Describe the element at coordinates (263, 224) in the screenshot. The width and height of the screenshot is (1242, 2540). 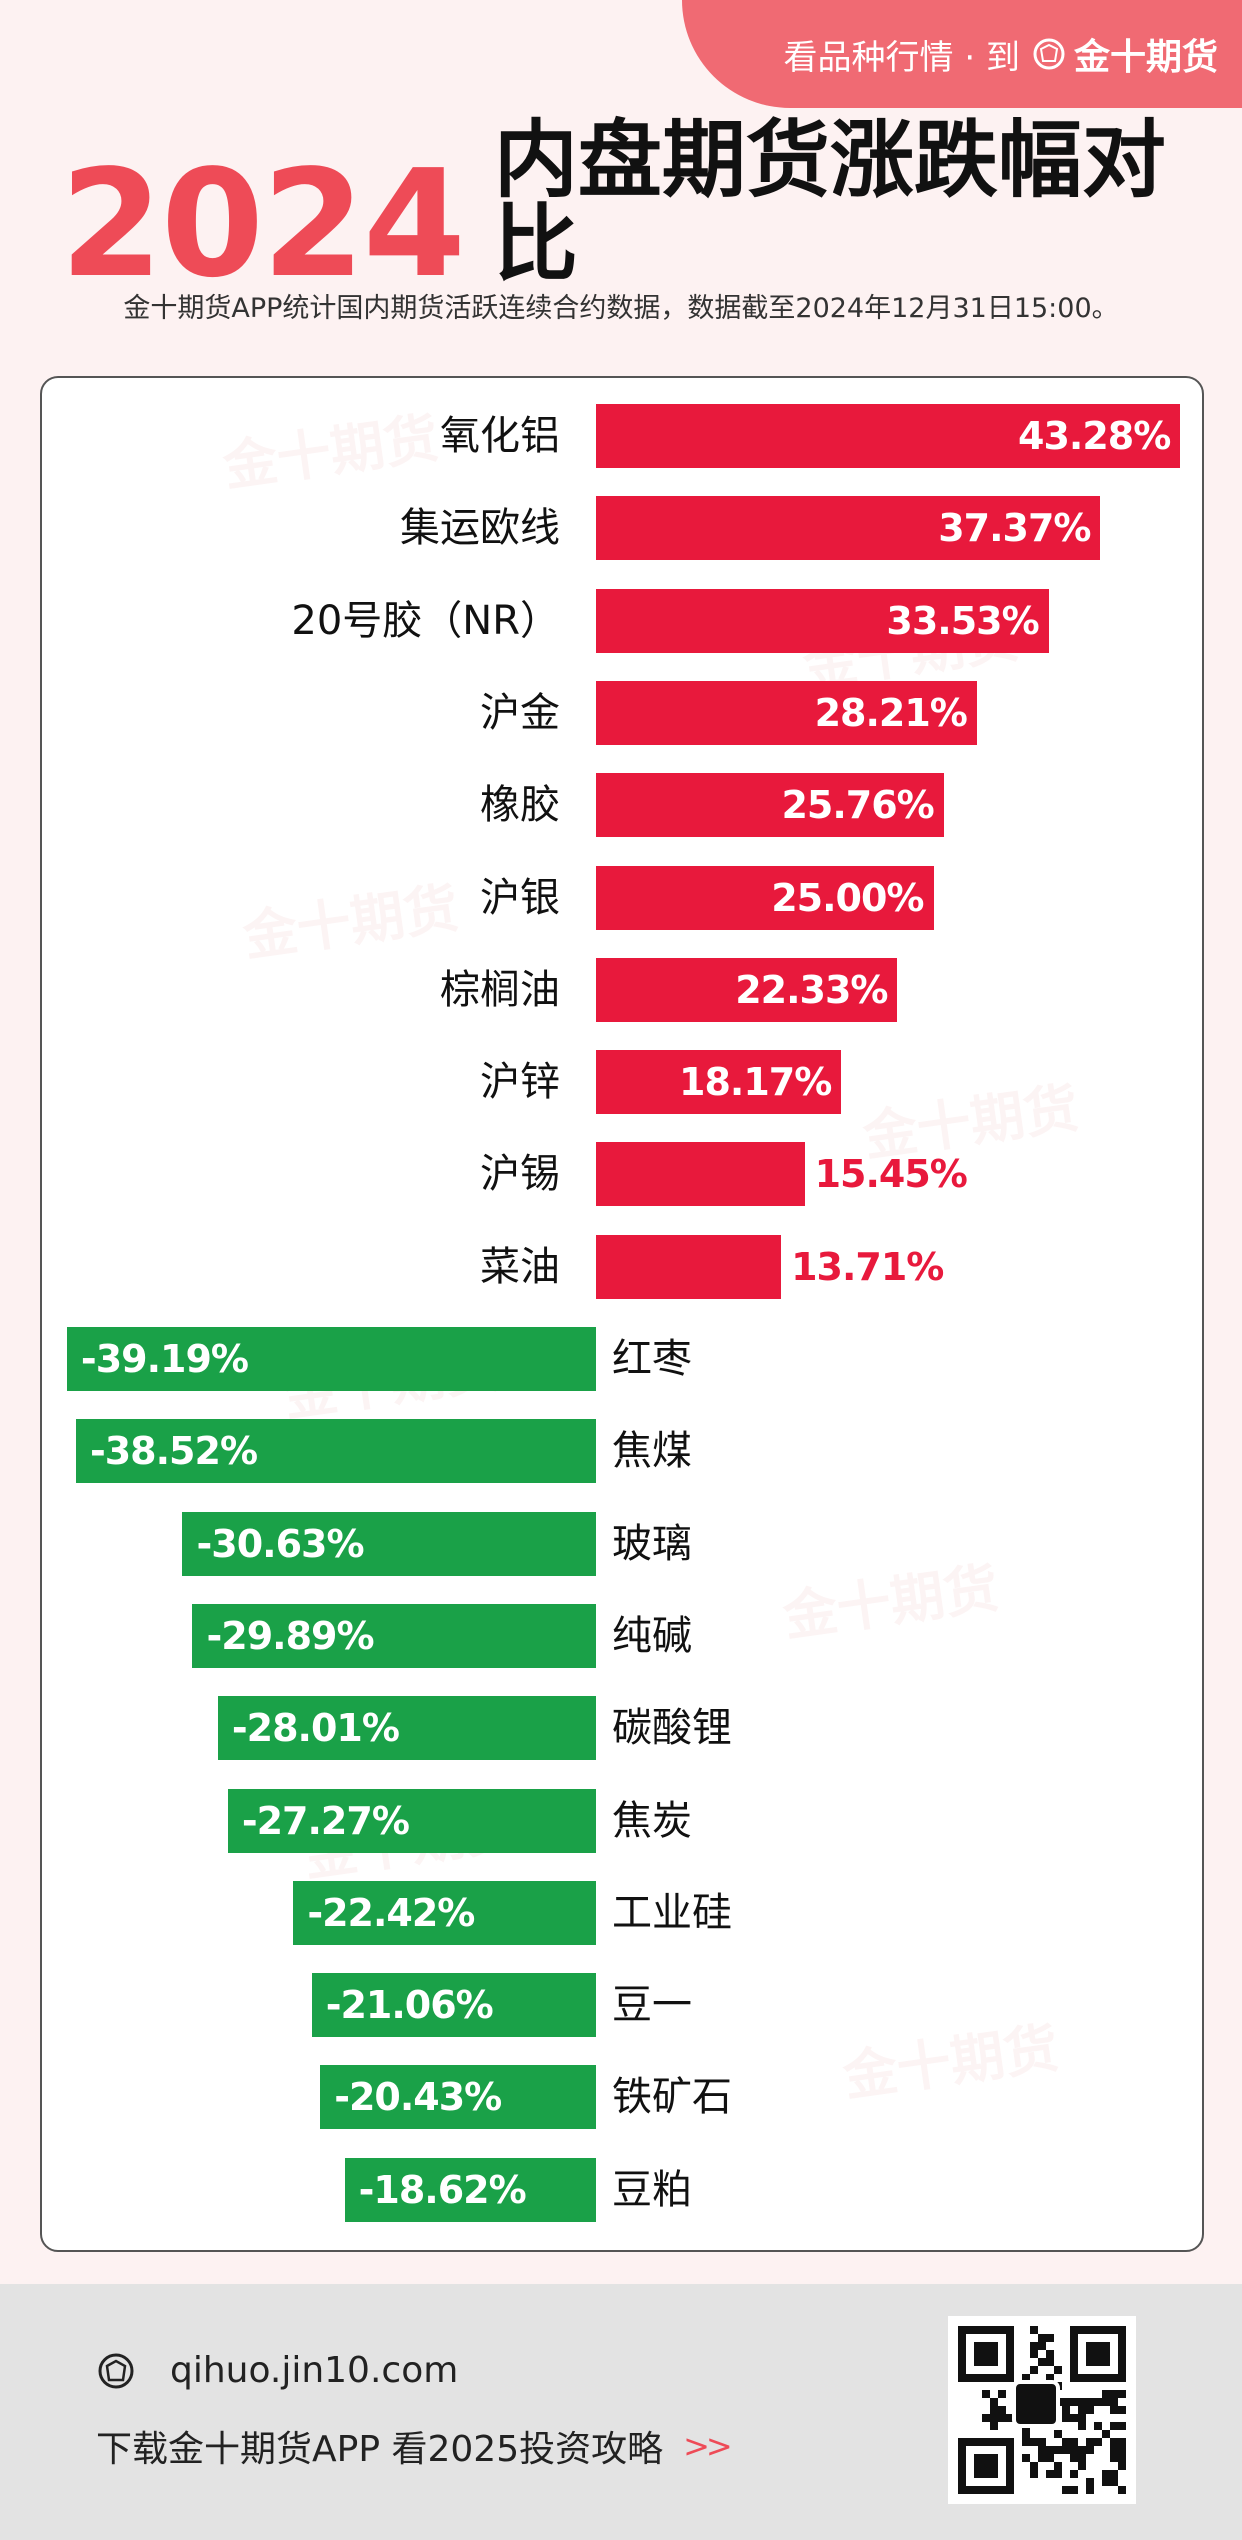
I see `title-year: 2024` at that location.